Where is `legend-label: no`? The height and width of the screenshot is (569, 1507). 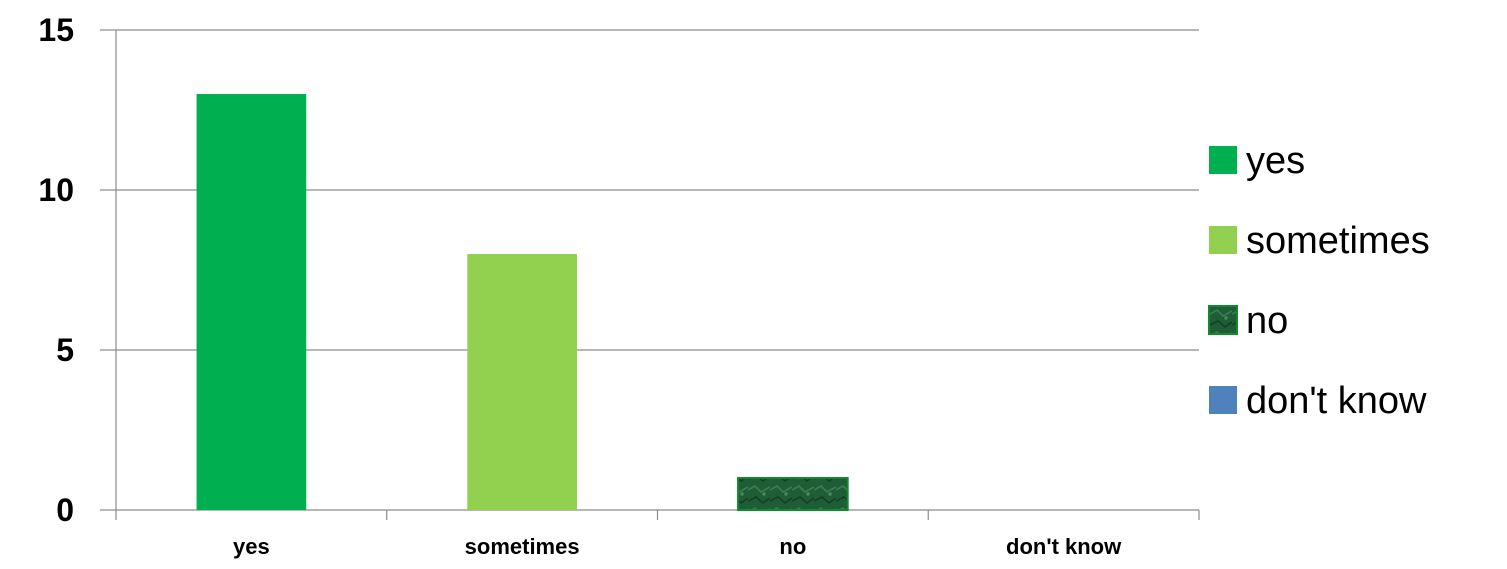 legend-label: no is located at coordinates (1267, 321).